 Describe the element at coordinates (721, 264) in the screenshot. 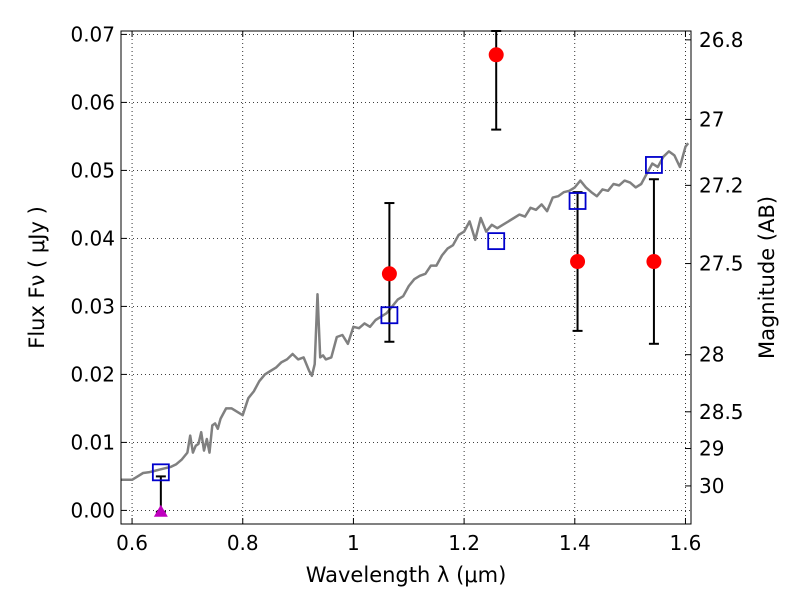

I see `right-tick-label: 27.5` at that location.